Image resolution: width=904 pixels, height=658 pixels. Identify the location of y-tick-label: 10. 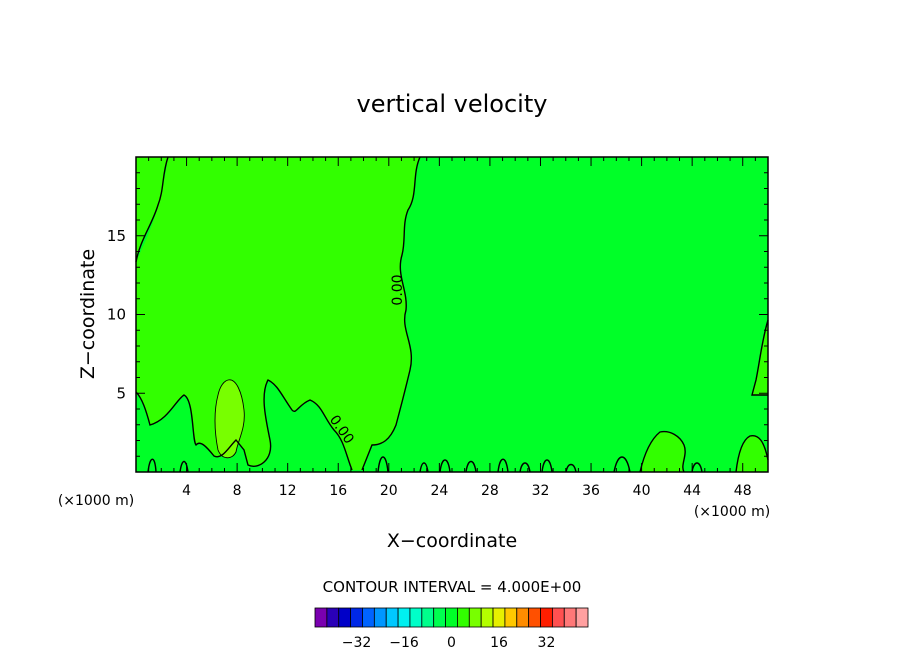
(116, 315).